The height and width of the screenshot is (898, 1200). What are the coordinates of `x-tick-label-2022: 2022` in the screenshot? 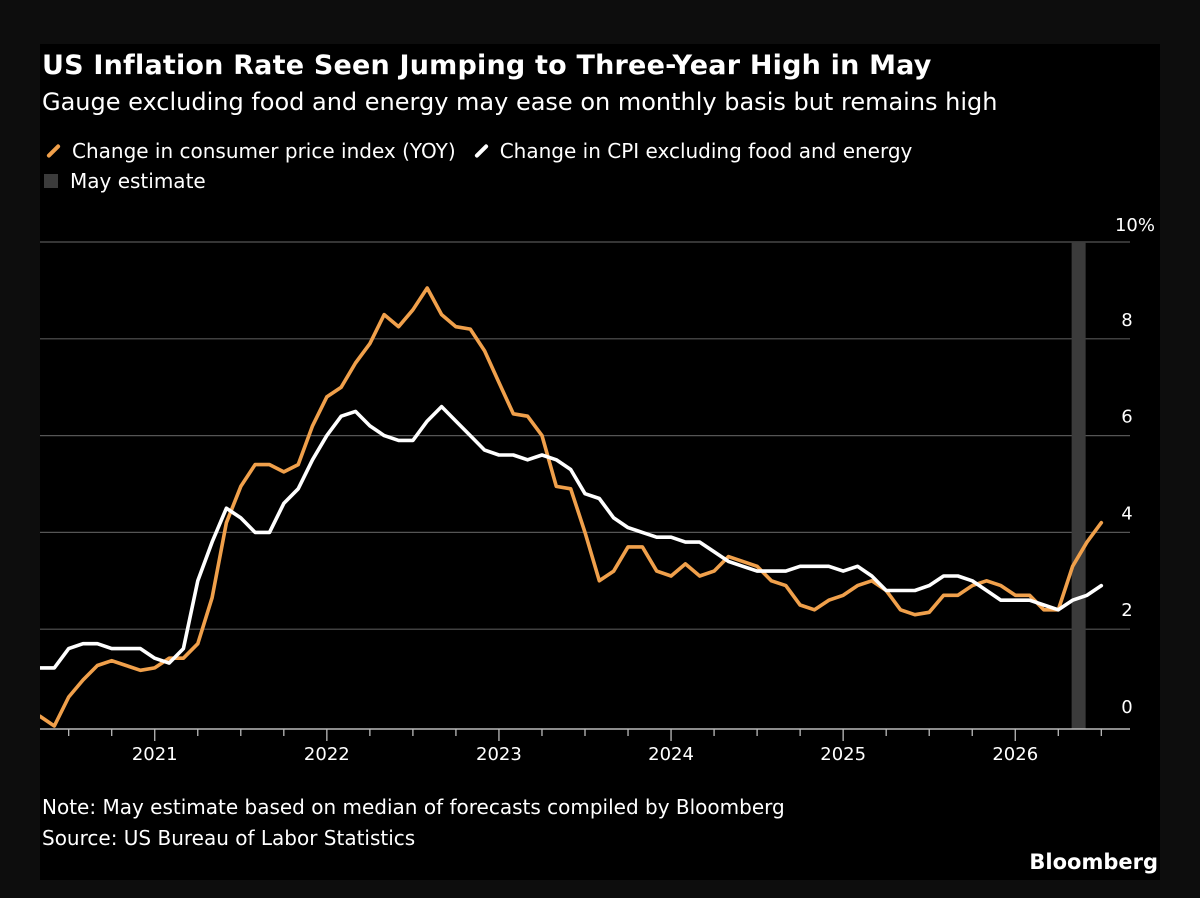 It's located at (327, 754).